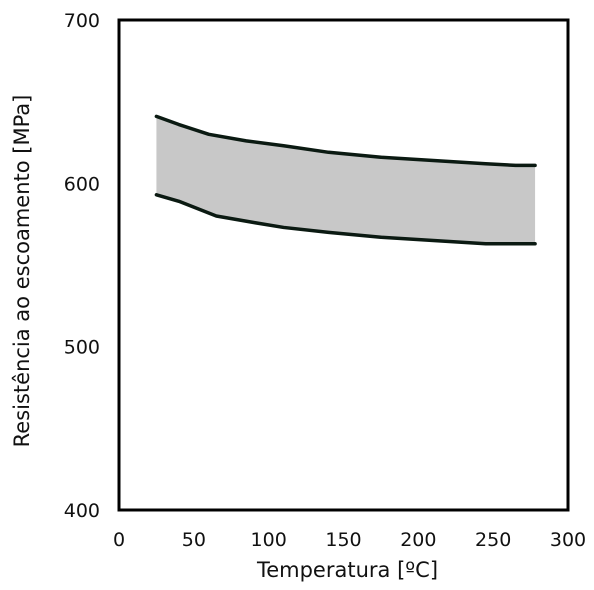  I want to click on y-axis-title: Resistência ao escoamento [MPa], so click(22, 271).